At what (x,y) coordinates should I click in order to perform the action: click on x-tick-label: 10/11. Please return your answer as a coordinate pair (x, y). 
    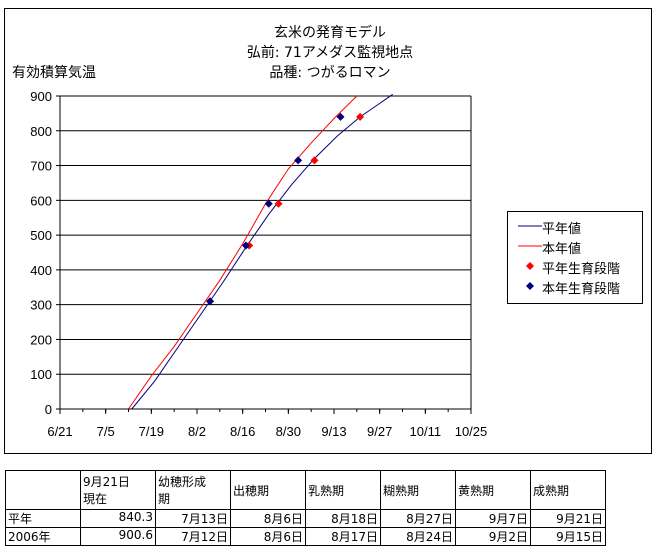
    Looking at the image, I should click on (426, 431).